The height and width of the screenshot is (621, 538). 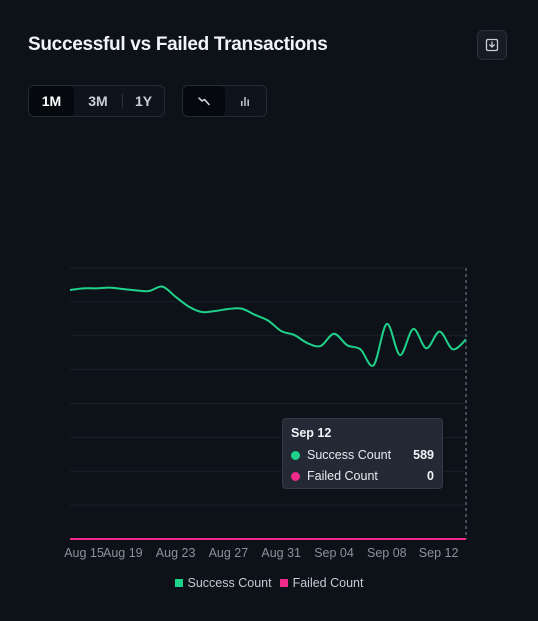 I want to click on tooltip-row-success: Success Count 589, so click(x=362, y=455).